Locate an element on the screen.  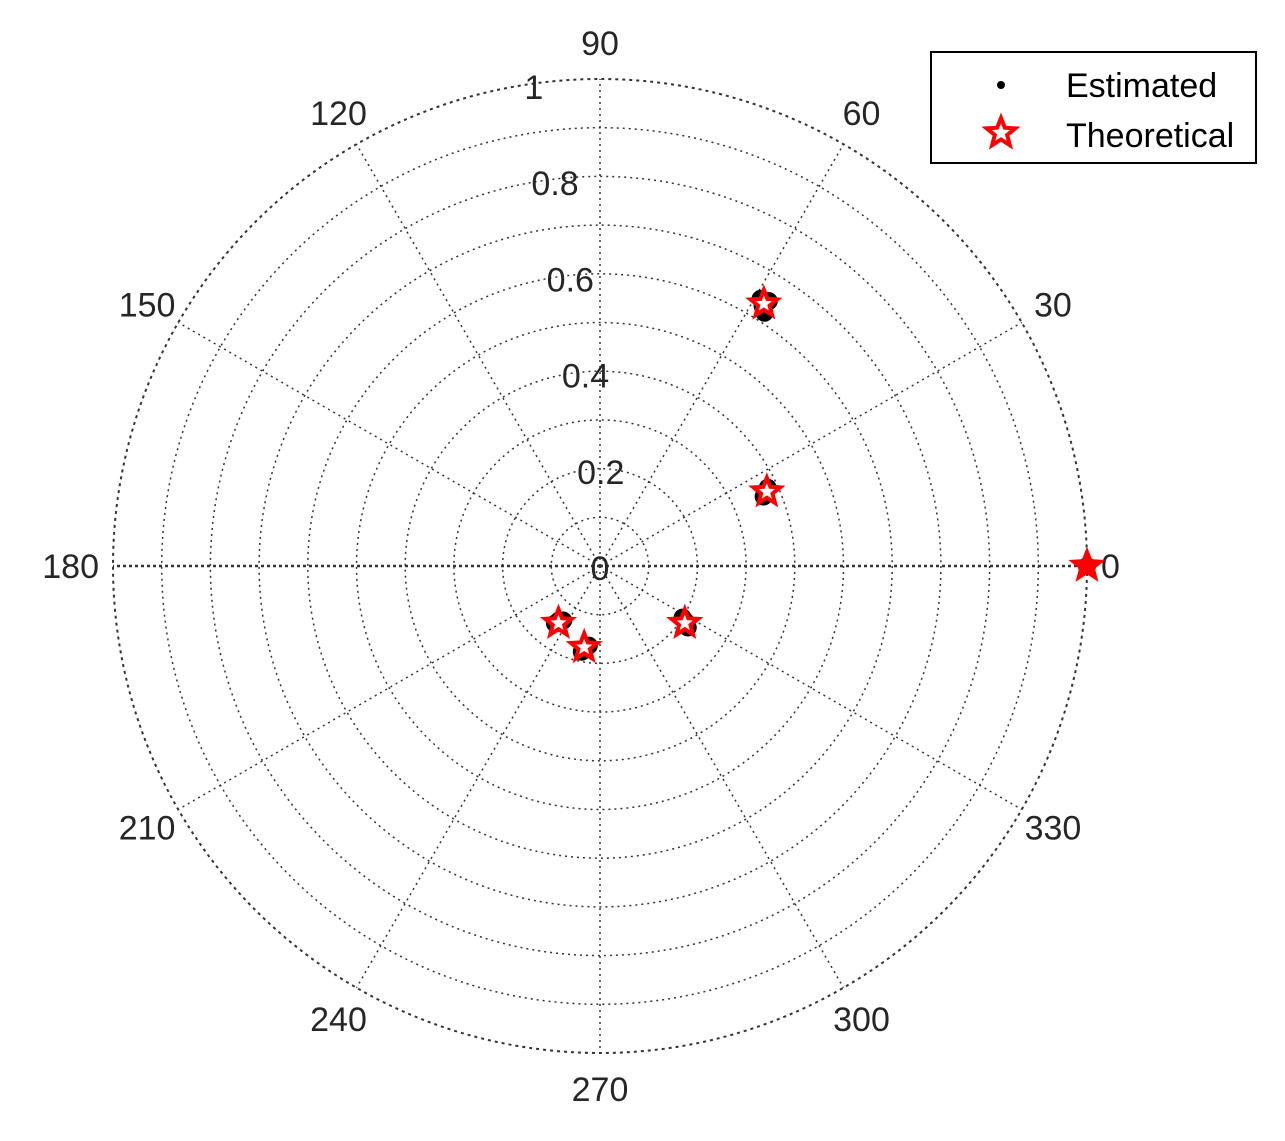
angle-label-240: 240 is located at coordinates (338, 1020).